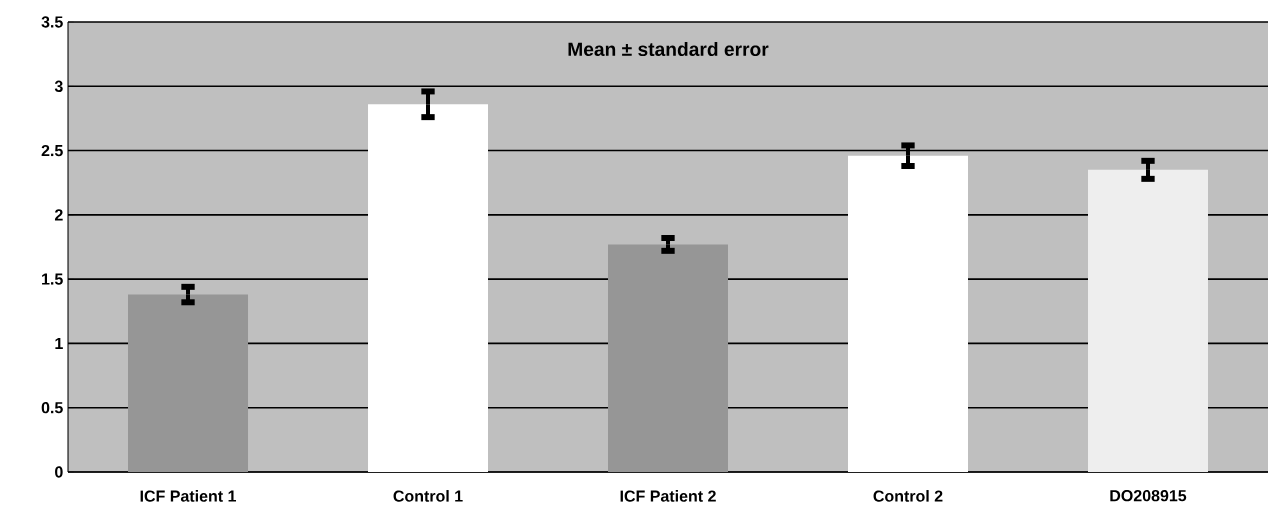 The image size is (1273, 524). What do you see at coordinates (52, 408) in the screenshot?
I see `y-tick-label: 0.5` at bounding box center [52, 408].